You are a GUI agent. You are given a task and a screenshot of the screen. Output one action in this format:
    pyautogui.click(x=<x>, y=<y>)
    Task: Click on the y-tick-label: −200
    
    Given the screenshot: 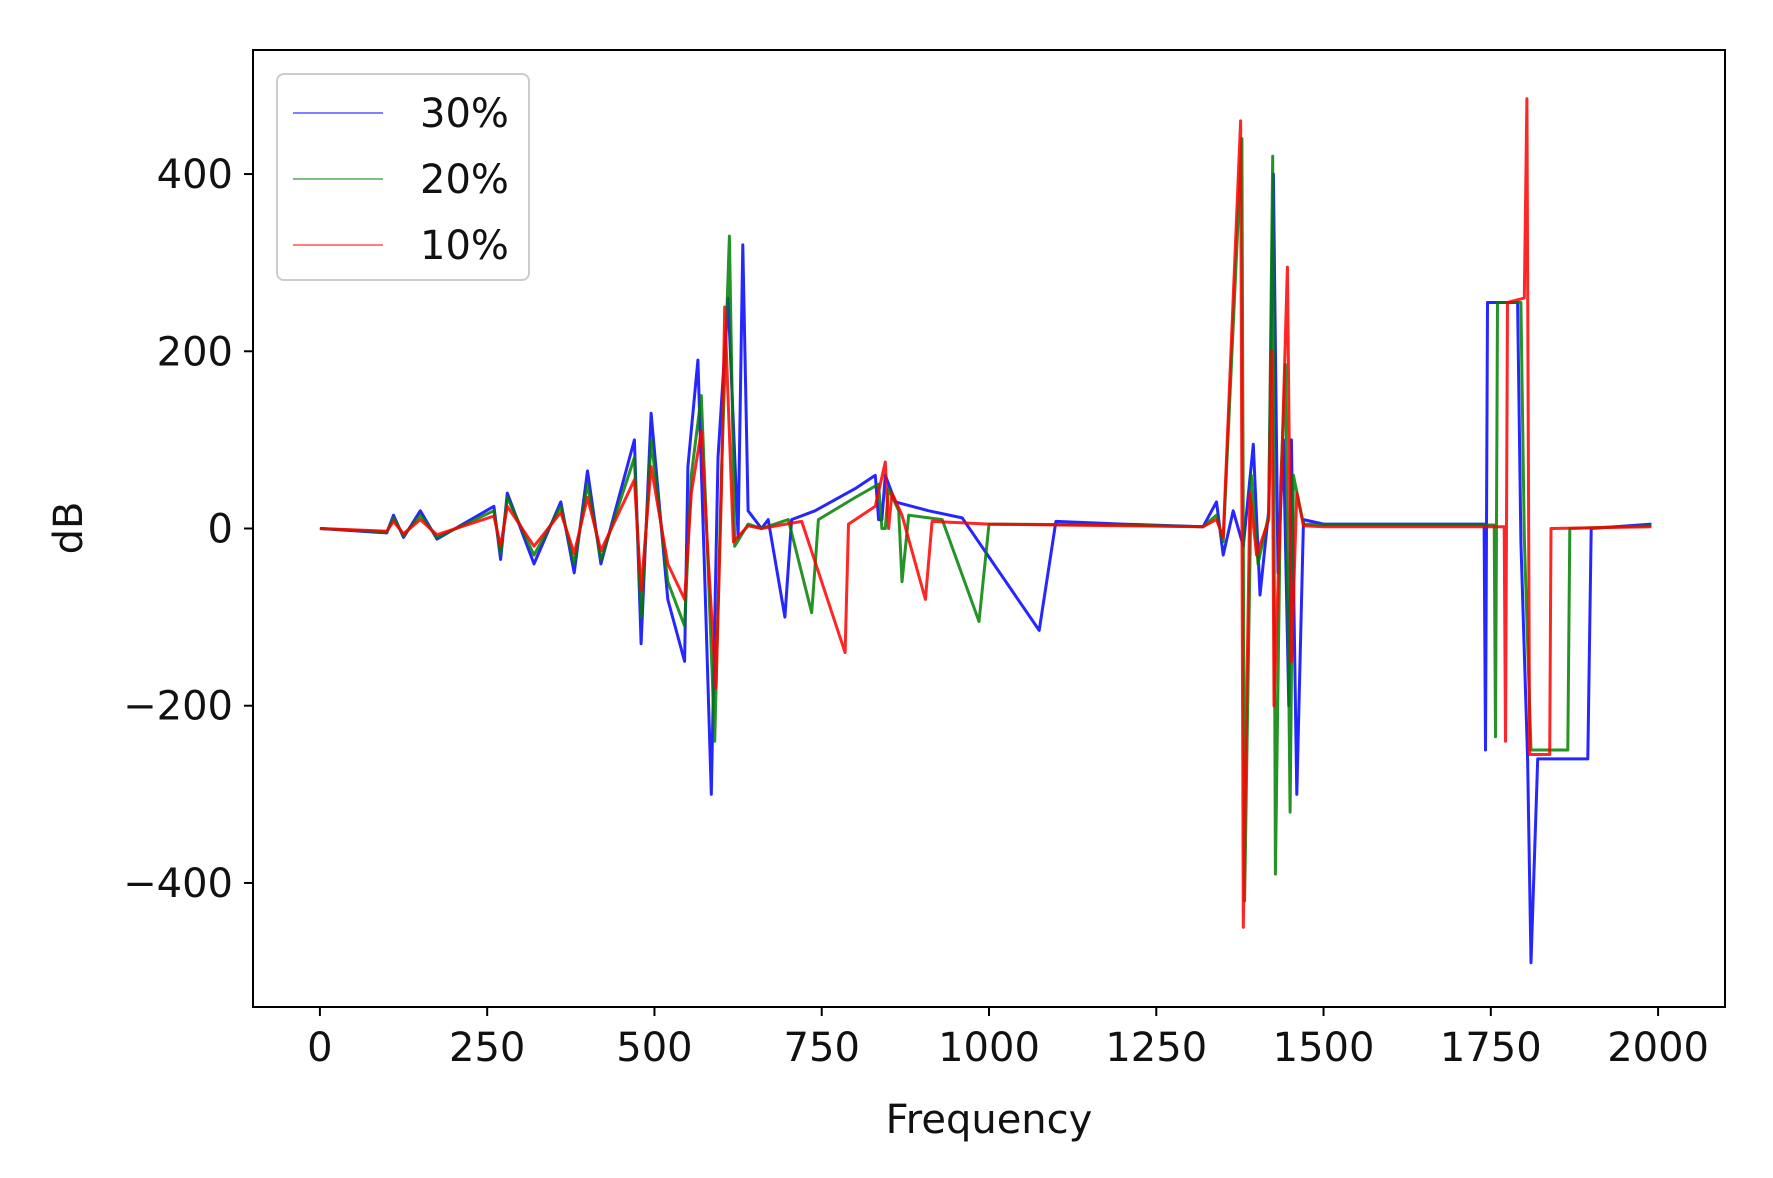 What is the action you would take?
    pyautogui.click(x=178, y=707)
    